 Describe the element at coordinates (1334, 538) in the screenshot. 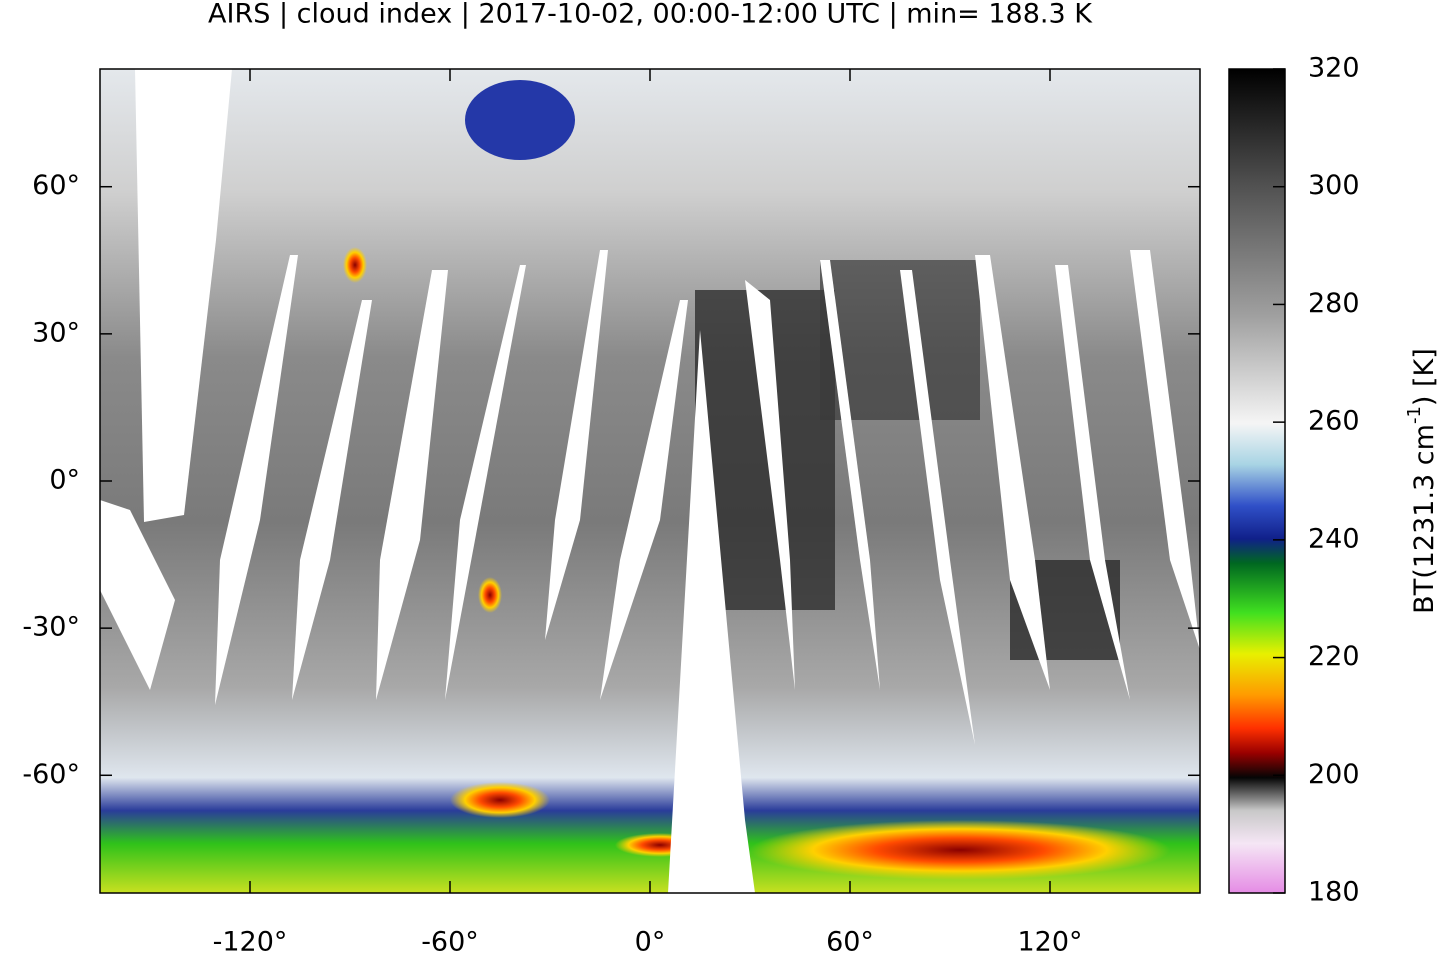

I see `colorbar-tick-label: 240` at that location.